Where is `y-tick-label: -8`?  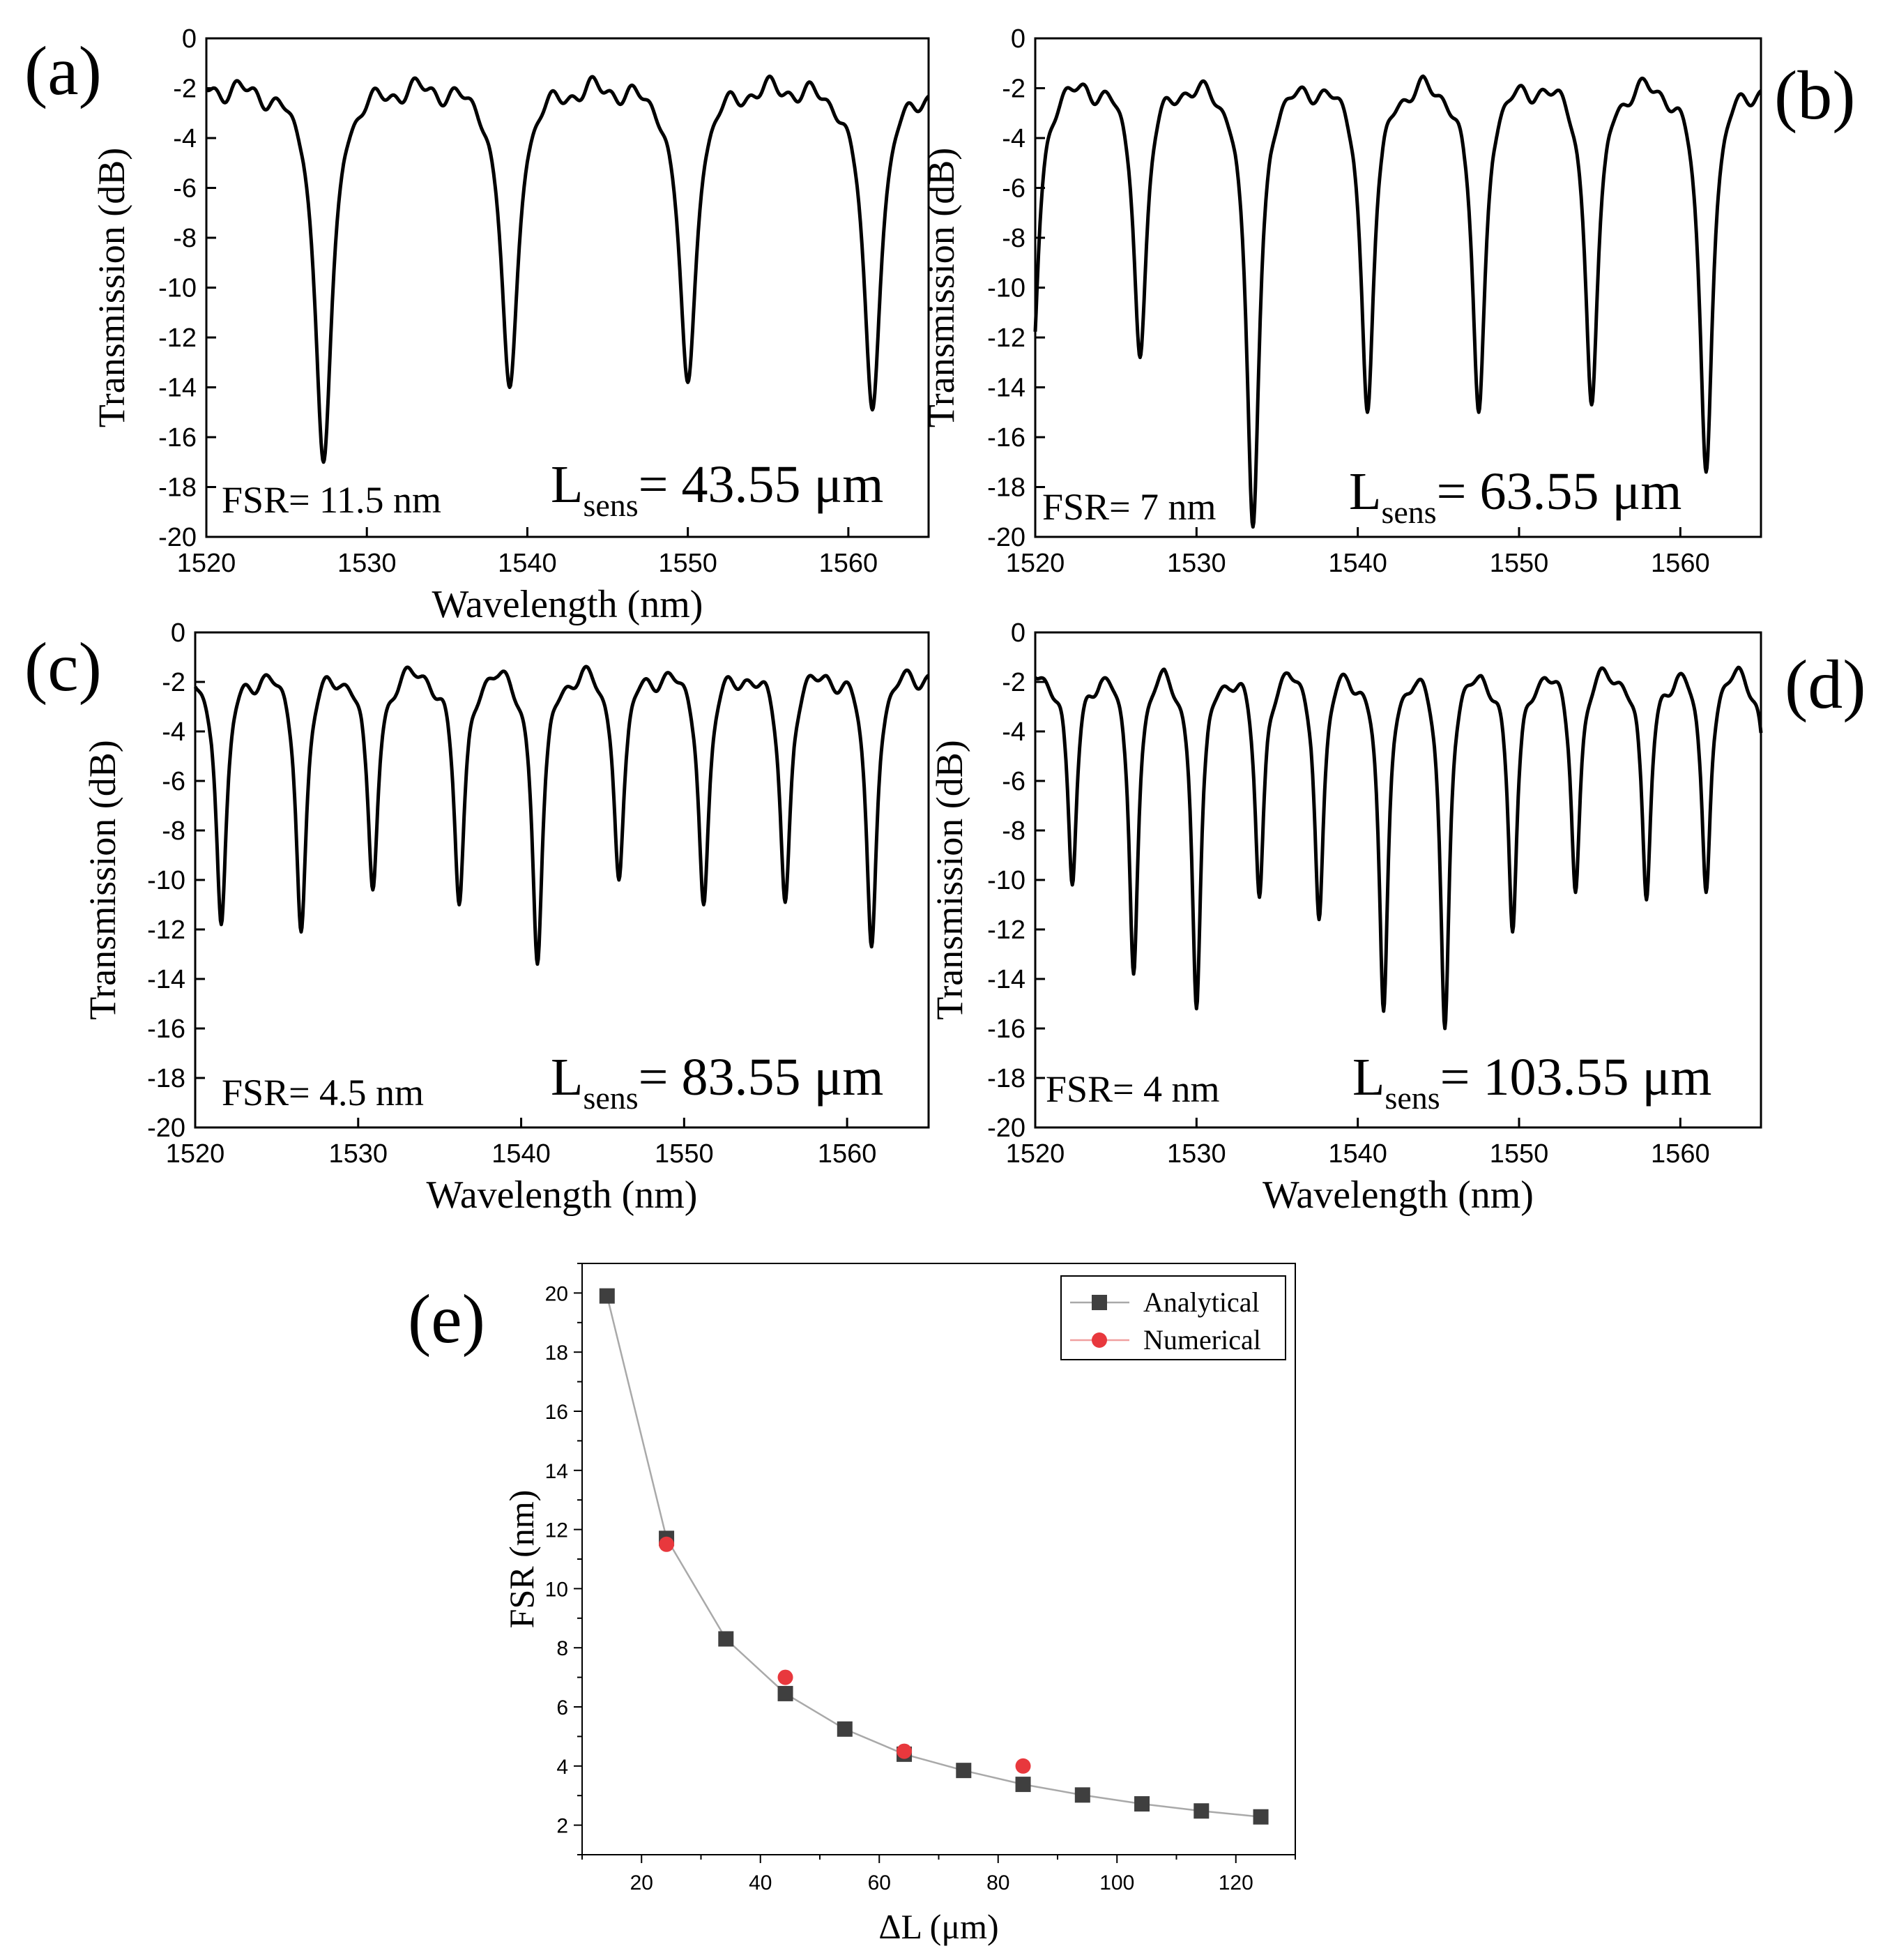 y-tick-label: -8 is located at coordinates (1013, 831).